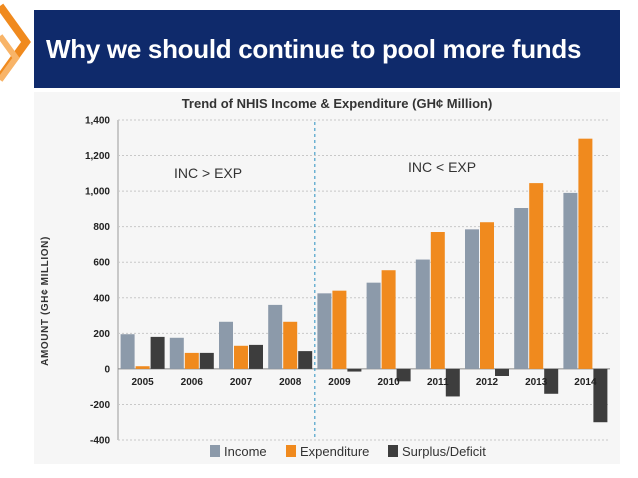 The image size is (638, 478). What do you see at coordinates (339, 382) in the screenshot?
I see `x-tick-label: 2009` at bounding box center [339, 382].